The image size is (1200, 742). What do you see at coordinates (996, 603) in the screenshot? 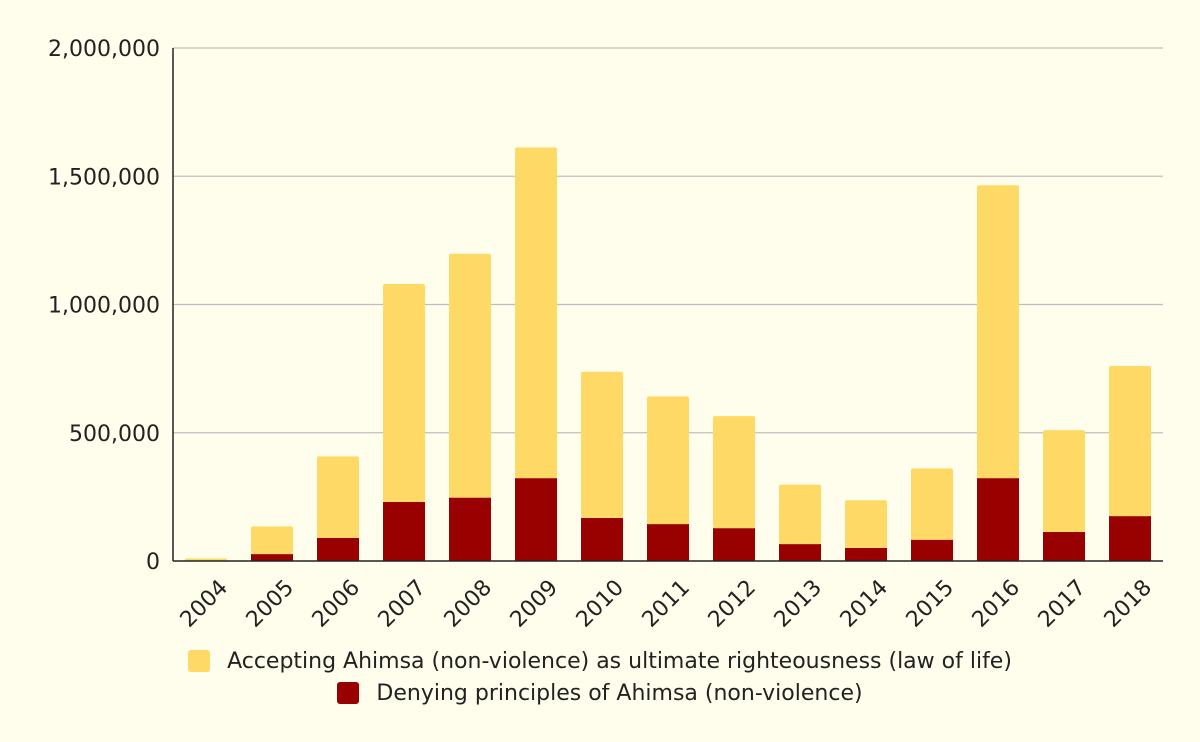
I see `x-tick-label-2016: 2016` at bounding box center [996, 603].